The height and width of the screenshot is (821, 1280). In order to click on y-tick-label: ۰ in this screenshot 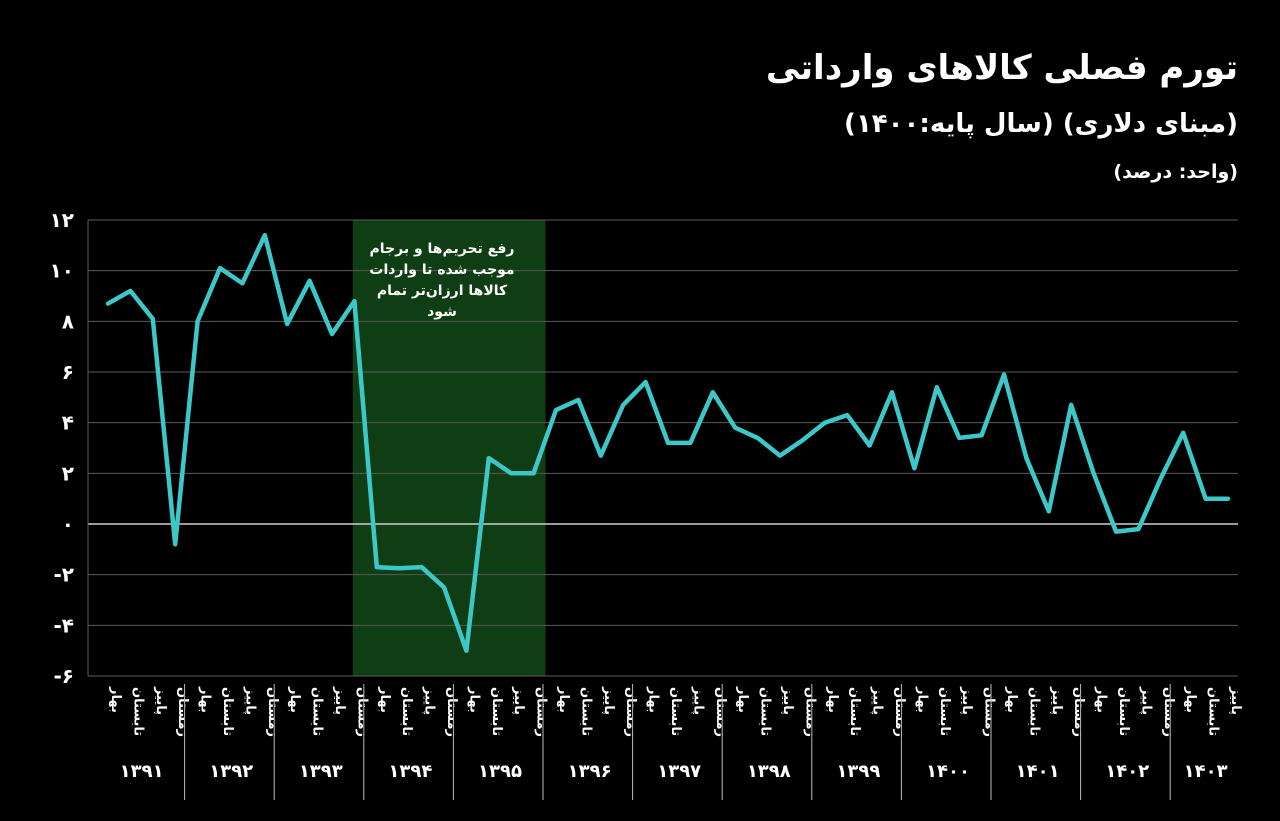, I will do `click(68, 524)`.